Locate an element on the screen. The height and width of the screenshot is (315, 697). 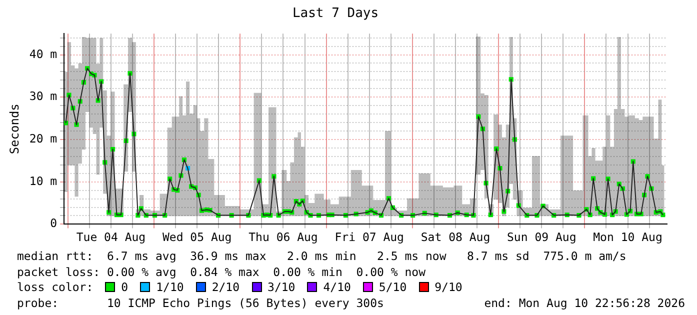
y-tick-label: 0 is located at coordinates (54, 223).